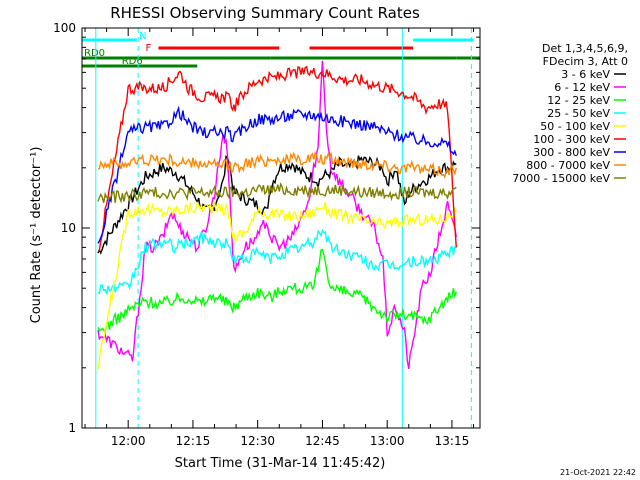  Describe the element at coordinates (585, 48) in the screenshot. I see `legend-header: Det 1,3,4,5,6,9,` at that location.